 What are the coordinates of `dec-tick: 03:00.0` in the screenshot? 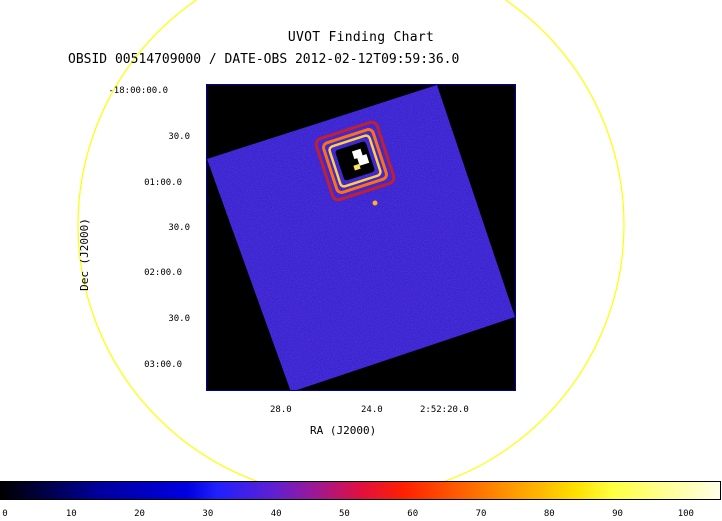 It's located at (163, 365).